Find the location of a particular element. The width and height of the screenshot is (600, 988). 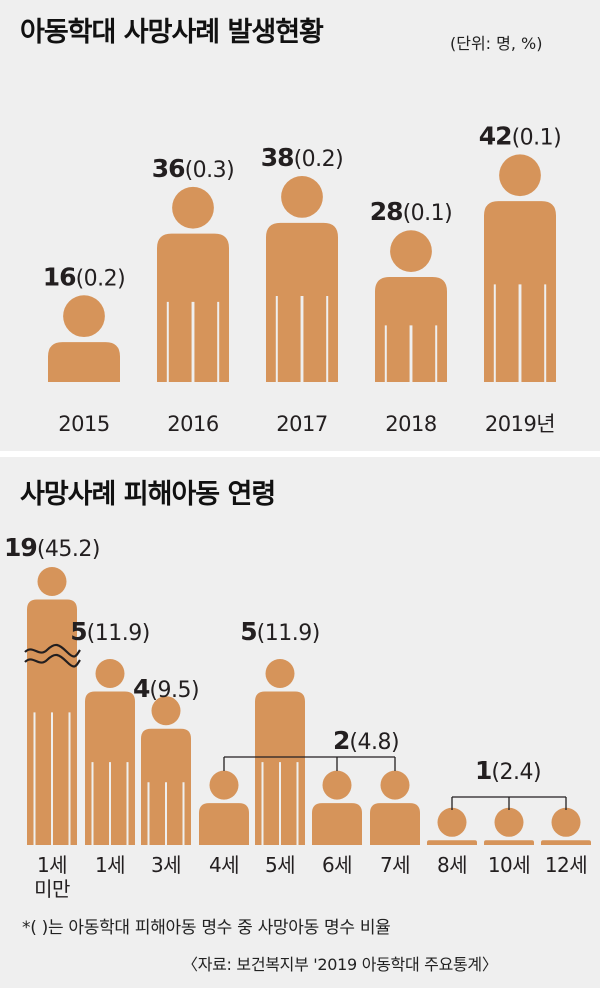

age-label-1세-미만: 1세 미만 is located at coordinates (52, 877).